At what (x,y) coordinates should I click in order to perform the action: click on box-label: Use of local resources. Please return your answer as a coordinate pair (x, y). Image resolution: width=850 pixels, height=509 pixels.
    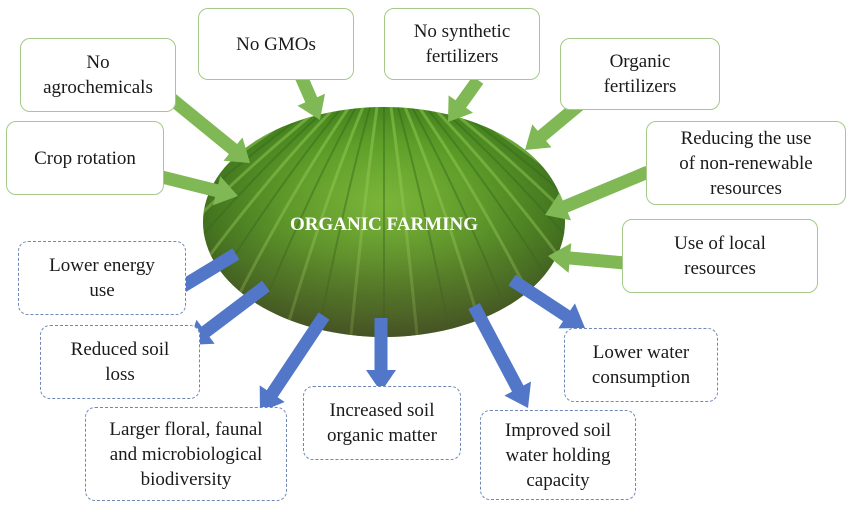
    Looking at the image, I should click on (720, 256).